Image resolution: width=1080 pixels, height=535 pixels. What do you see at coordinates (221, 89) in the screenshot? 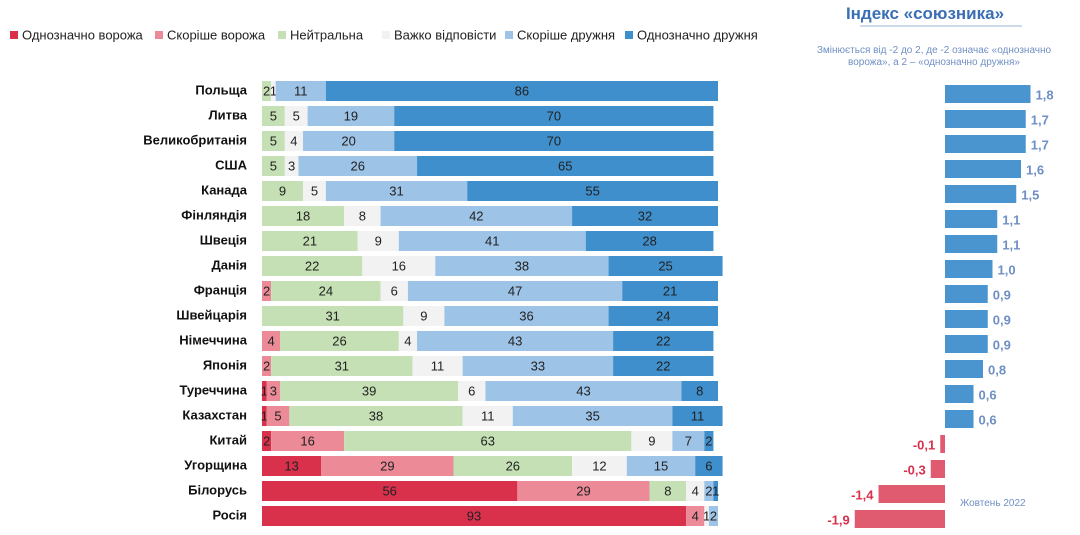
I see `category-label: Польща` at bounding box center [221, 89].